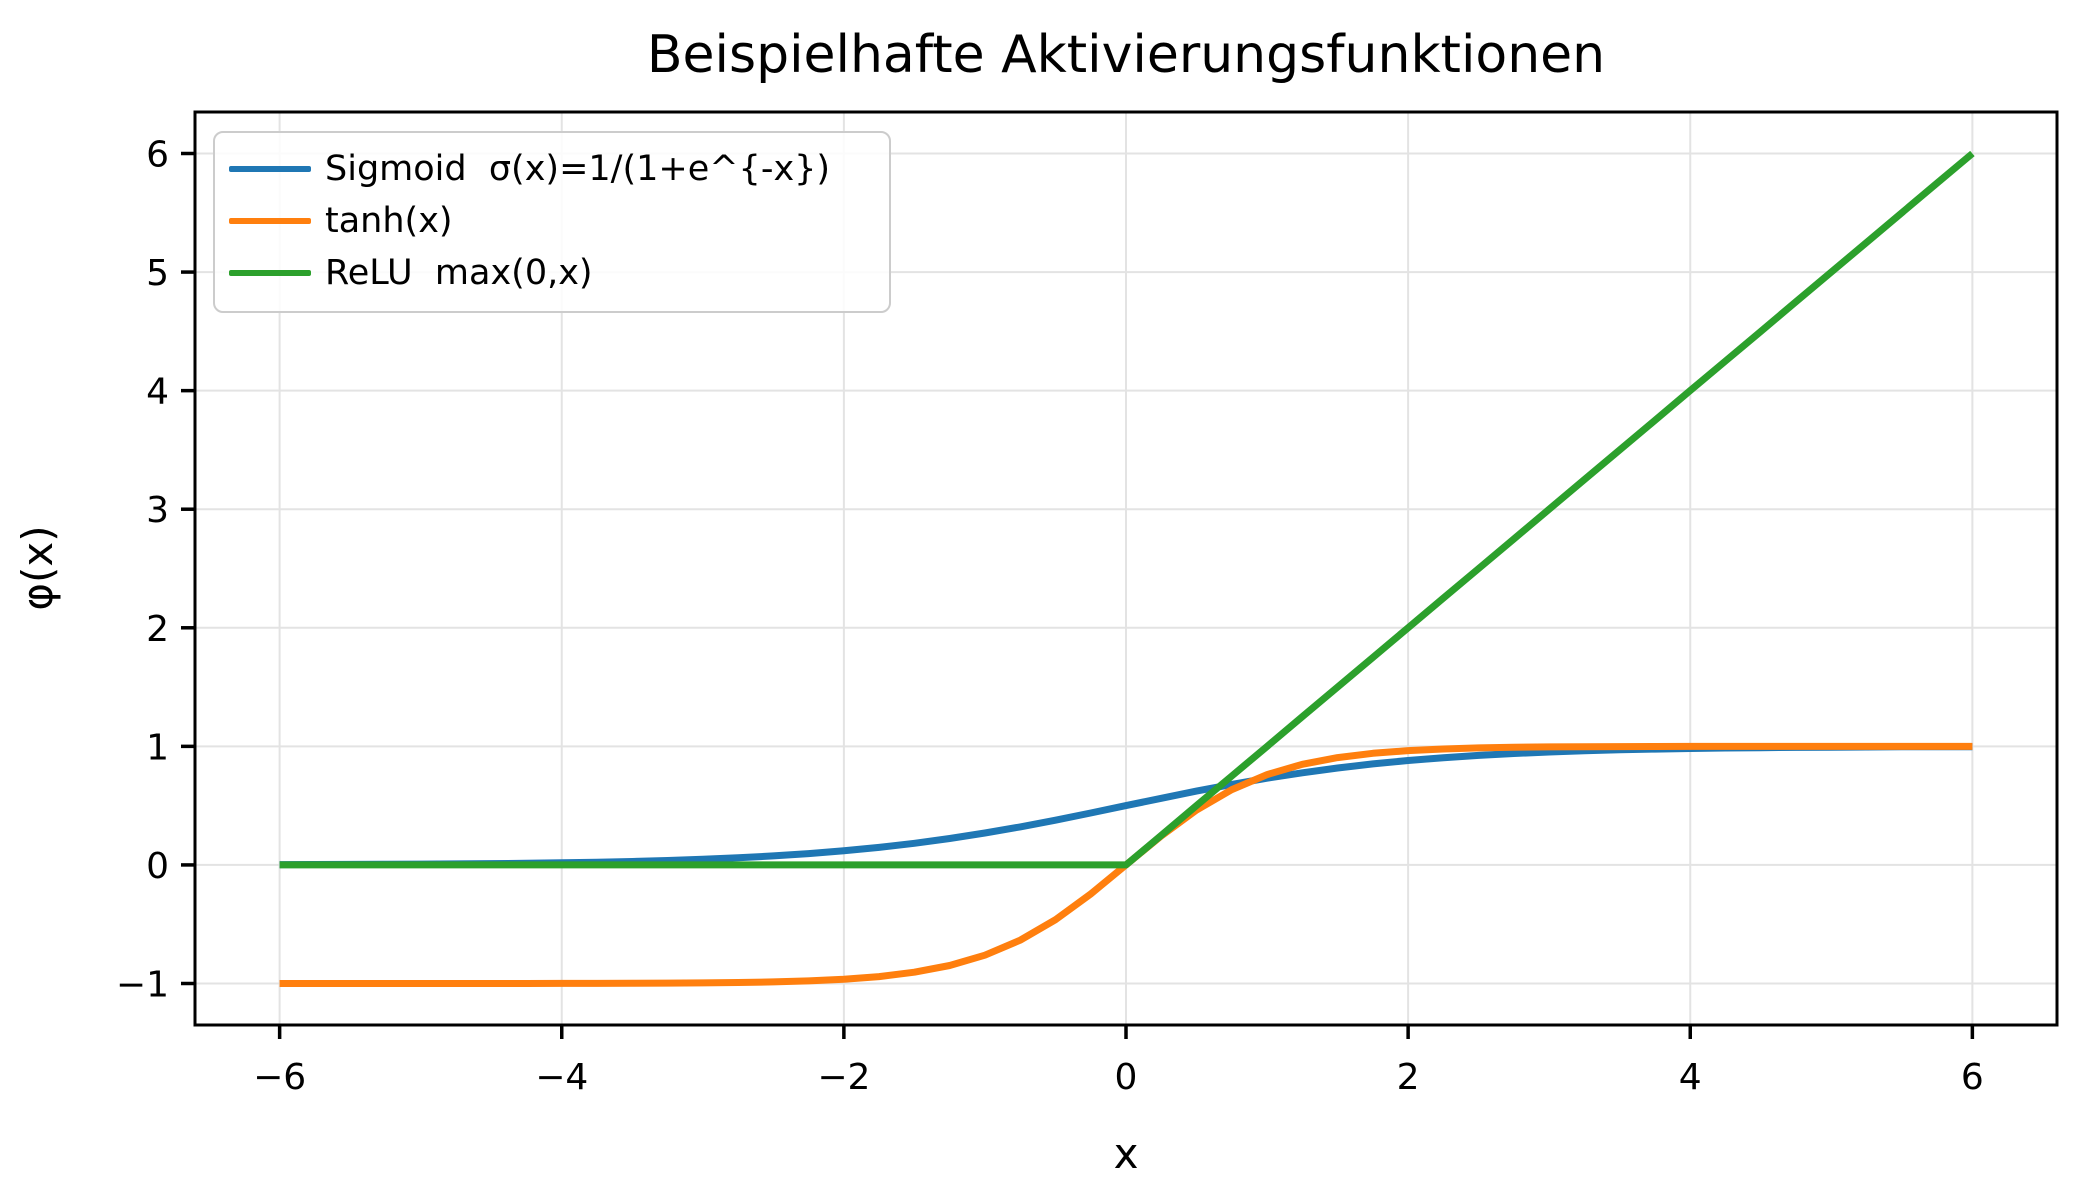 The image size is (2100, 1200). Describe the element at coordinates (1690, 1077) in the screenshot. I see `x-tick-label: 4` at that location.